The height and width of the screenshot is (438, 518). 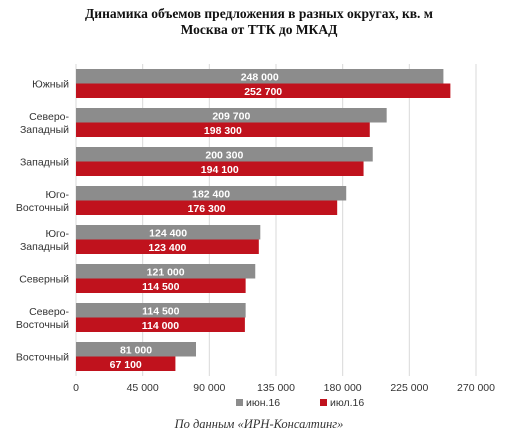 I want to click on data-label: 198 300, so click(x=223, y=131).